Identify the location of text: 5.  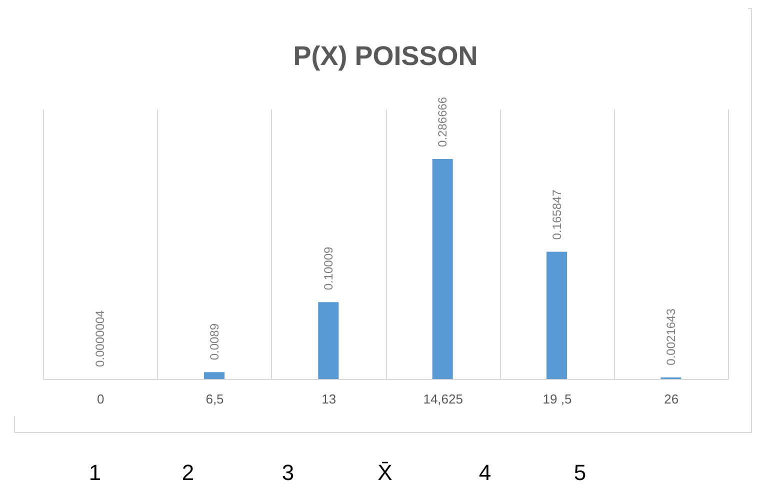
(580, 473).